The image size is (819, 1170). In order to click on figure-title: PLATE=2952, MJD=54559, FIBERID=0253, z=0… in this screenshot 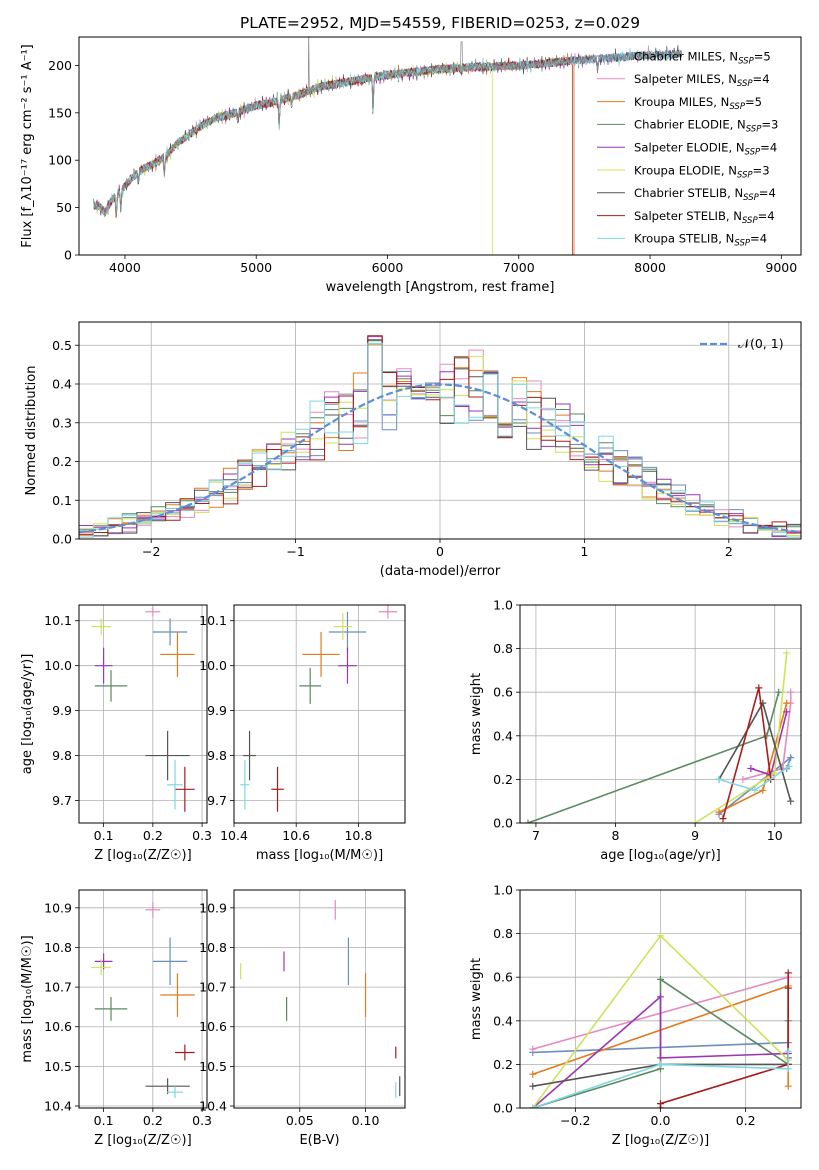, I will do `click(440, 23)`.